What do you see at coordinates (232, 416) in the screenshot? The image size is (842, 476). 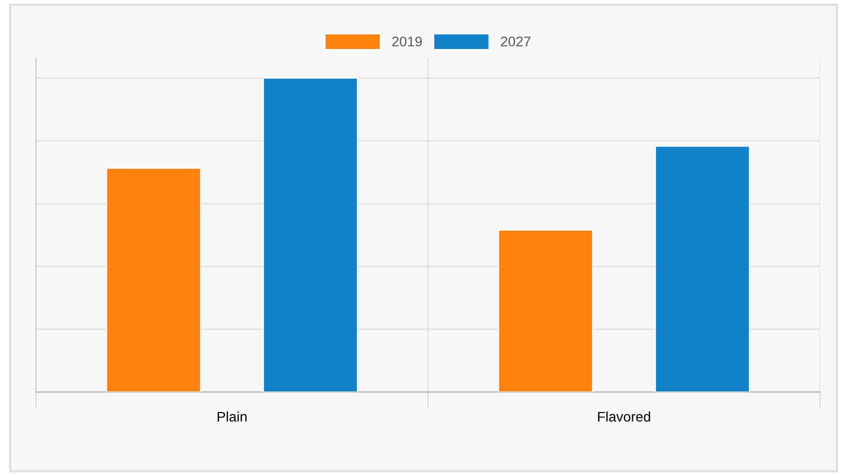 I see `x-tick-label: Plain` at bounding box center [232, 416].